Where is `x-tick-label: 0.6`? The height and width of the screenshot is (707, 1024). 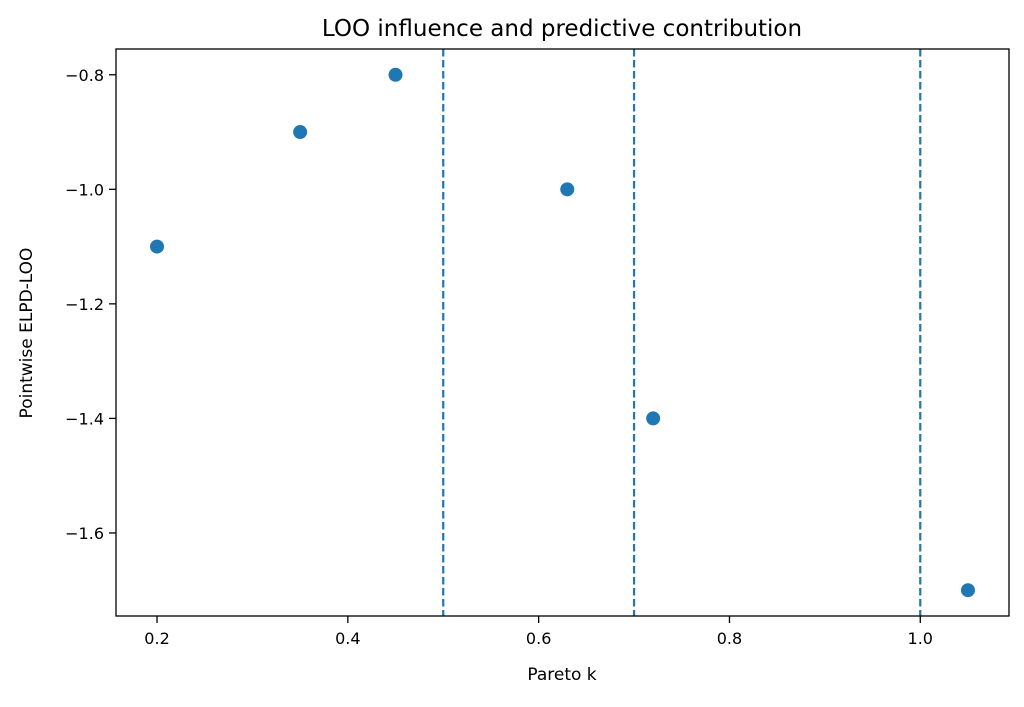 x-tick-label: 0.6 is located at coordinates (538, 638).